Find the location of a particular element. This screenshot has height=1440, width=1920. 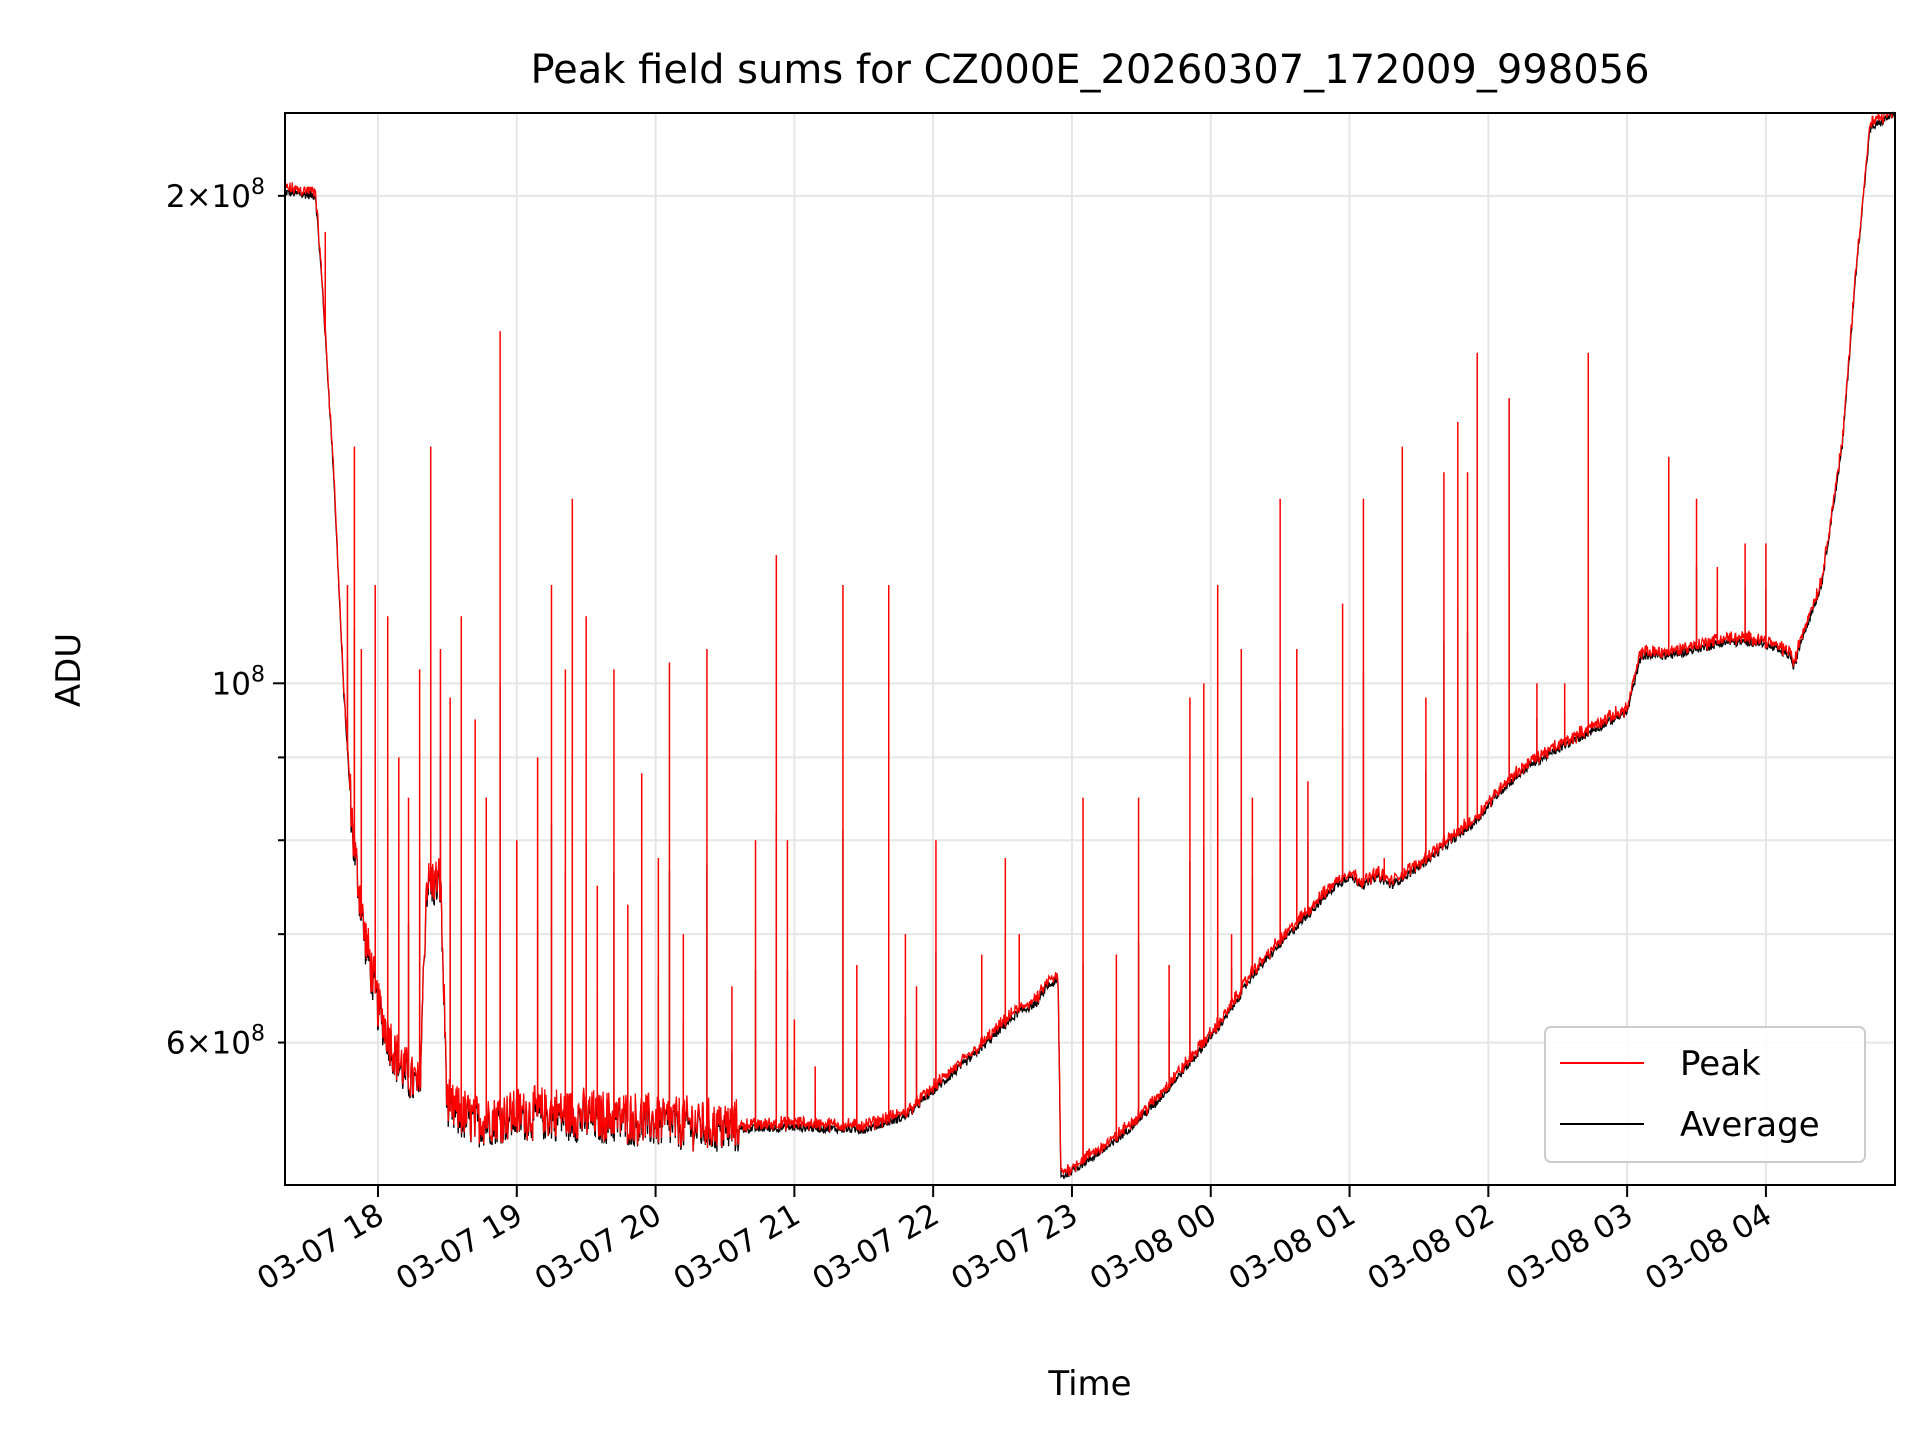

legend: Peak Average is located at coordinates (1705, 1094).